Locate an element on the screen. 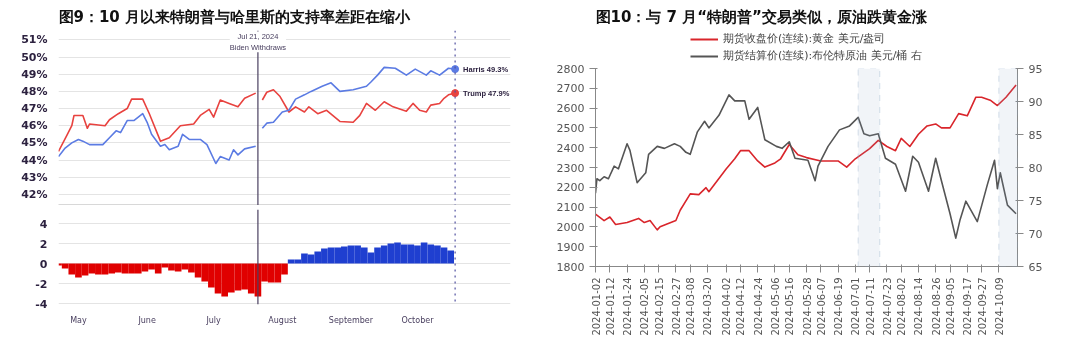 This screenshot has width=1080, height=340. x-tick-label: October is located at coordinates (418, 320).